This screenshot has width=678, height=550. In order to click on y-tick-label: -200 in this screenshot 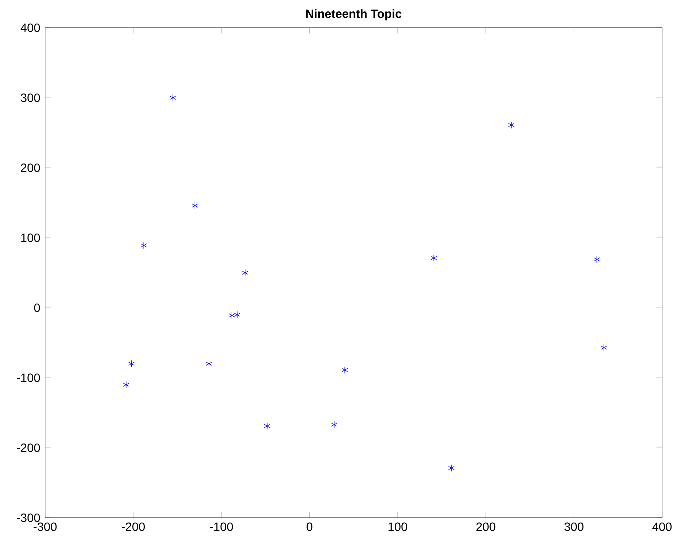, I will do `click(28, 448)`.